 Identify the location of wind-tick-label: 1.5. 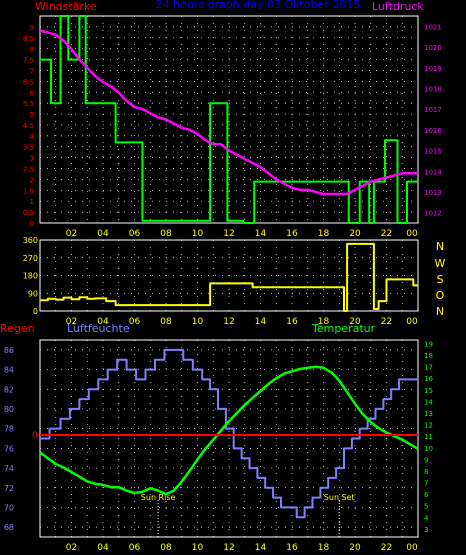
(28, 191).